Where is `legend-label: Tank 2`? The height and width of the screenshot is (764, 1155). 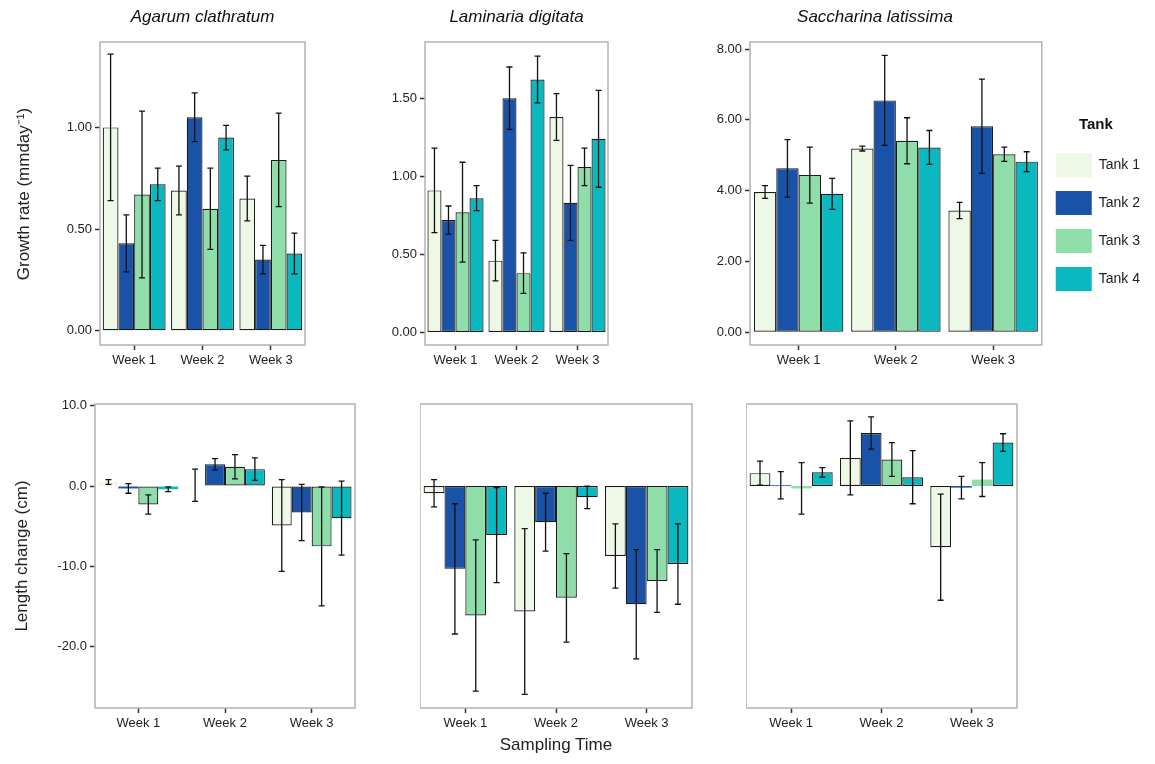
legend-label: Tank 2 is located at coordinates (1119, 201).